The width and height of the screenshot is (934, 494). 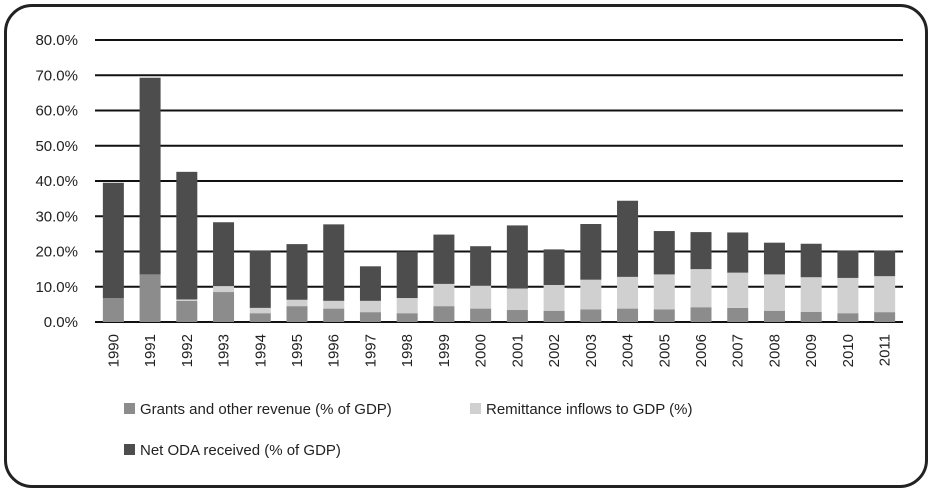 What do you see at coordinates (848, 295) in the screenshot?
I see `bar-segment-remittance-2010` at bounding box center [848, 295].